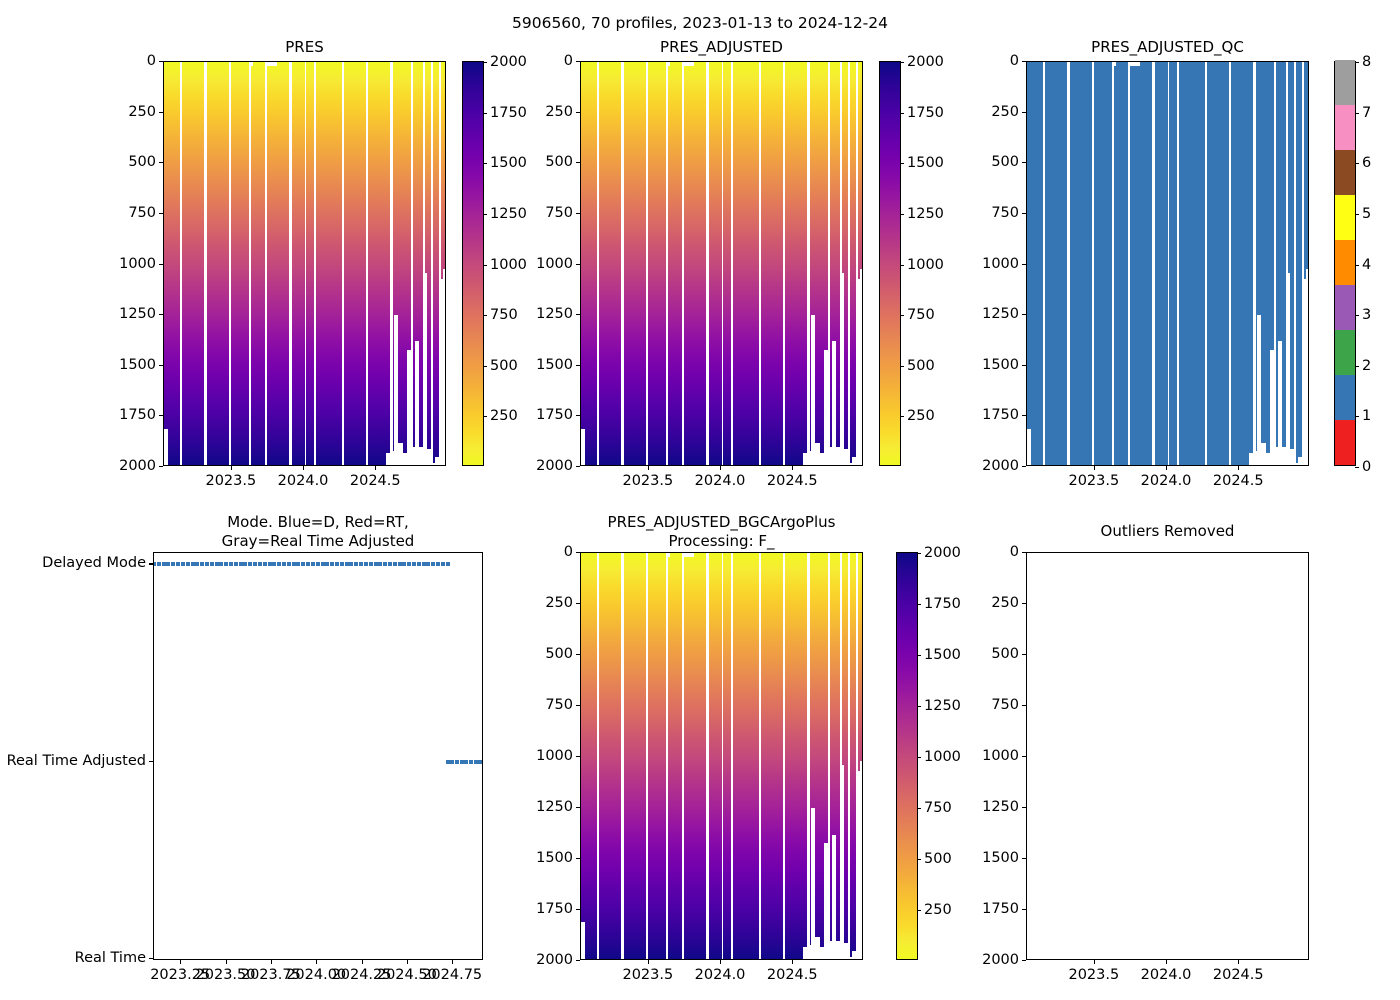 The height and width of the screenshot is (1000, 1400). I want to click on x-tick-label: 2023.5, so click(231, 481).